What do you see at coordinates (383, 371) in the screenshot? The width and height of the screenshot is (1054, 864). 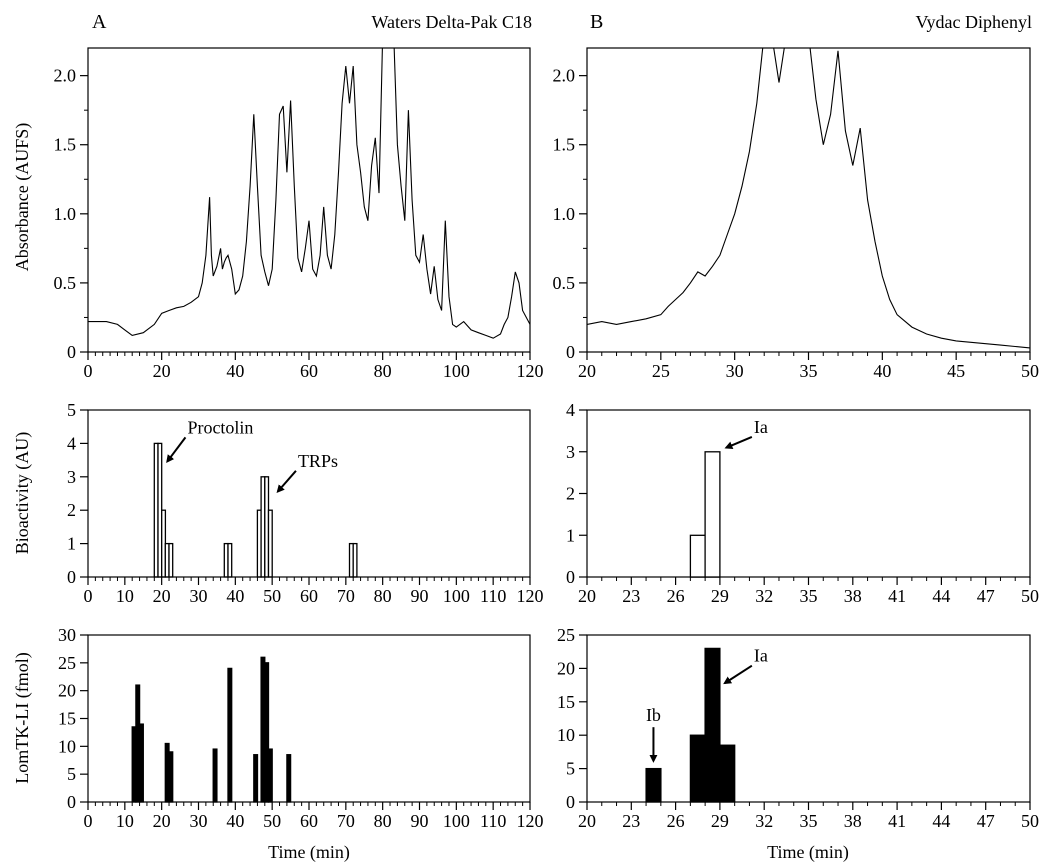 I see `x-tick-label: 80` at bounding box center [383, 371].